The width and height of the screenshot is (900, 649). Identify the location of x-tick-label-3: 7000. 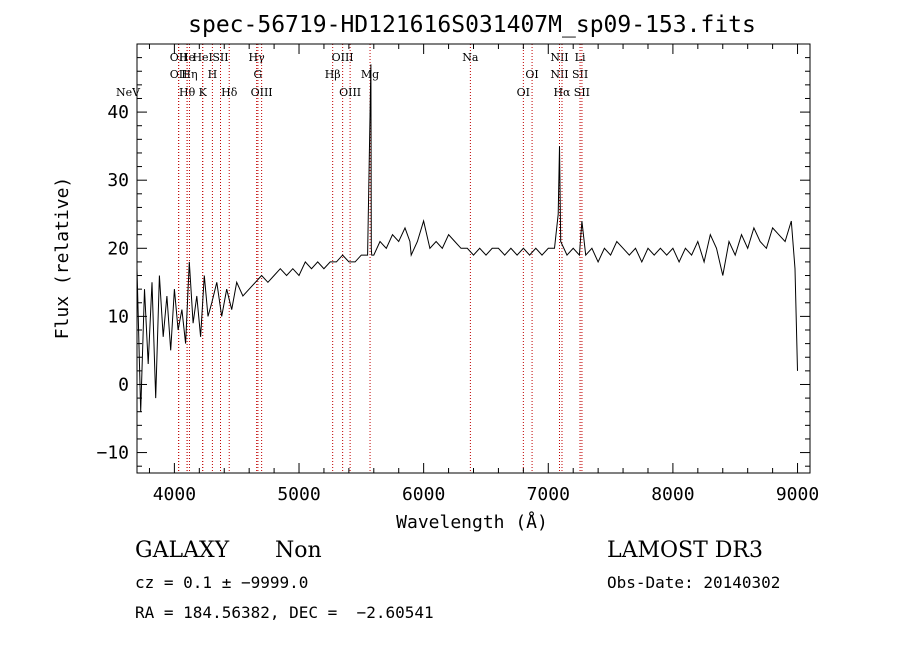
(548, 494).